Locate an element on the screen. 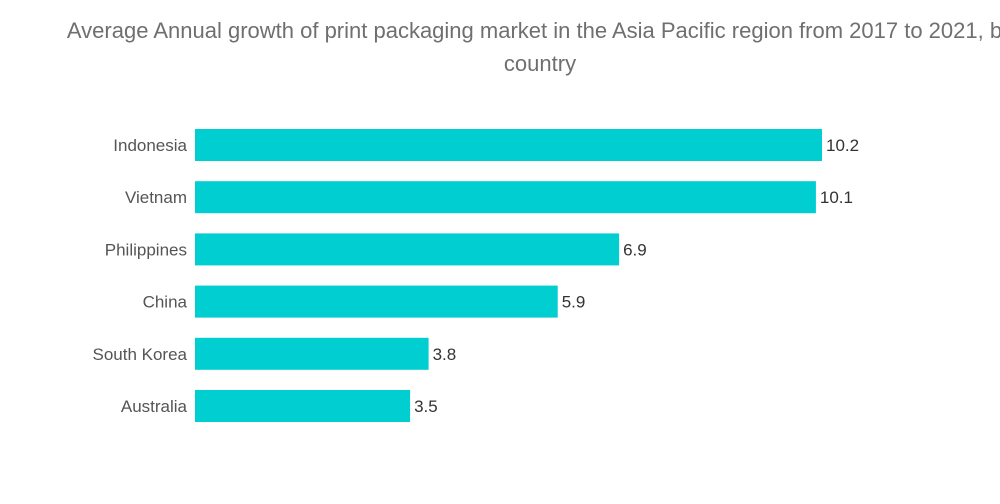 The height and width of the screenshot is (504, 1000). value-label-philippines: 6.9 is located at coordinates (635, 249).